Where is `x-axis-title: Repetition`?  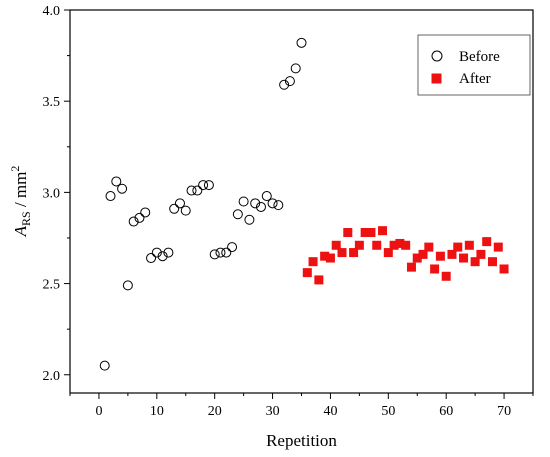 x-axis-title: Repetition is located at coordinates (301, 440).